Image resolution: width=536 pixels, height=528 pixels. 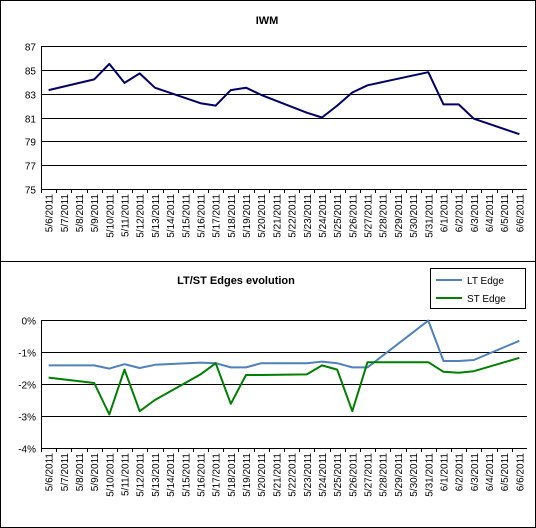 I want to click on chart1-x-tick-label: 5/11/2011, so click(x=126, y=215).